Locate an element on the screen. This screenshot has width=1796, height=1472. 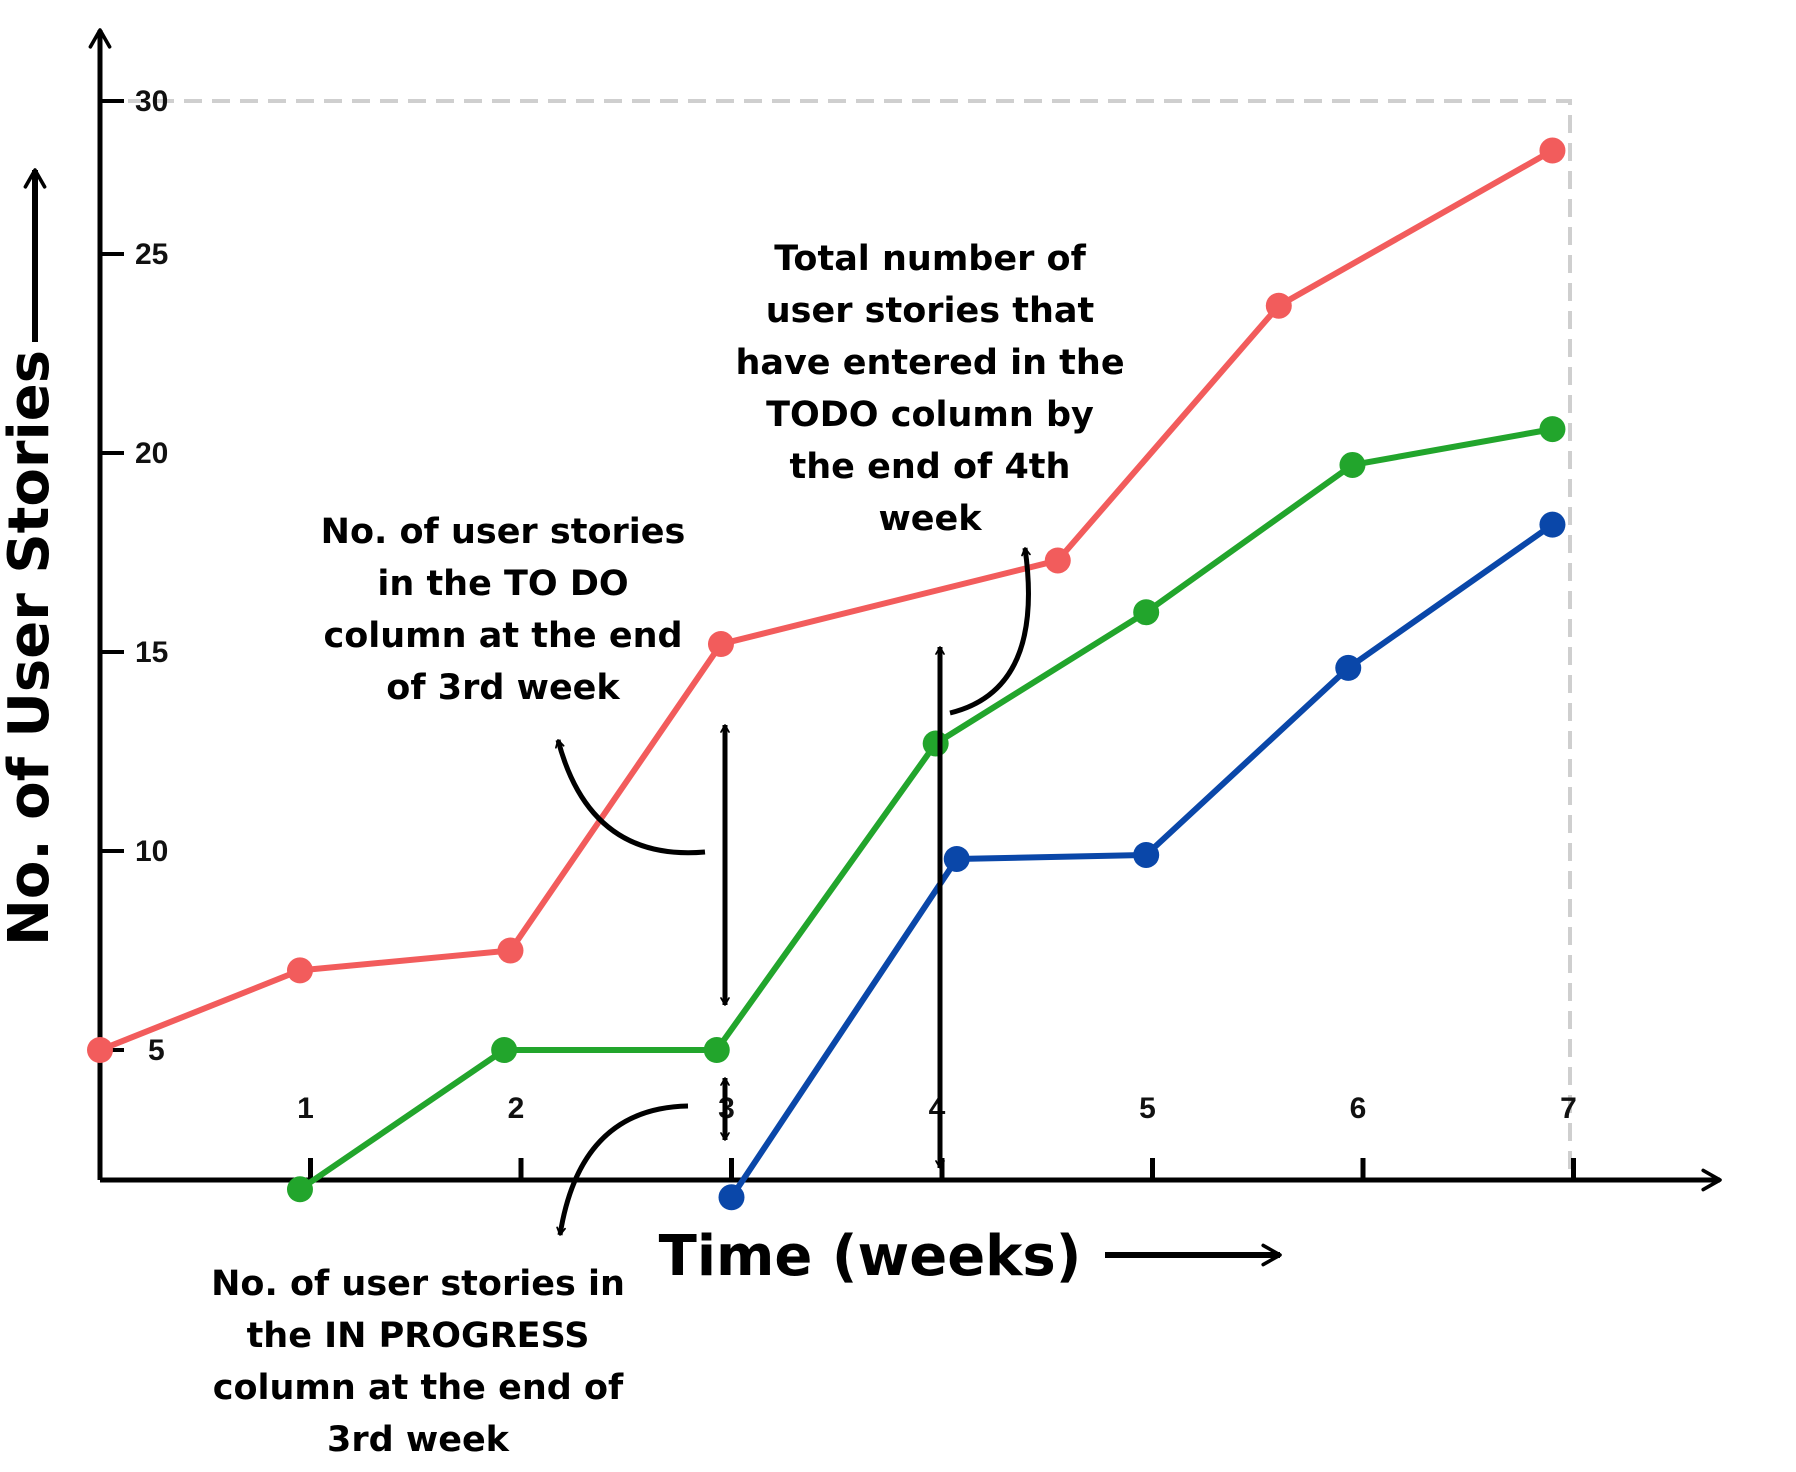
annotation-line: Total number of is located at coordinates (930, 259).